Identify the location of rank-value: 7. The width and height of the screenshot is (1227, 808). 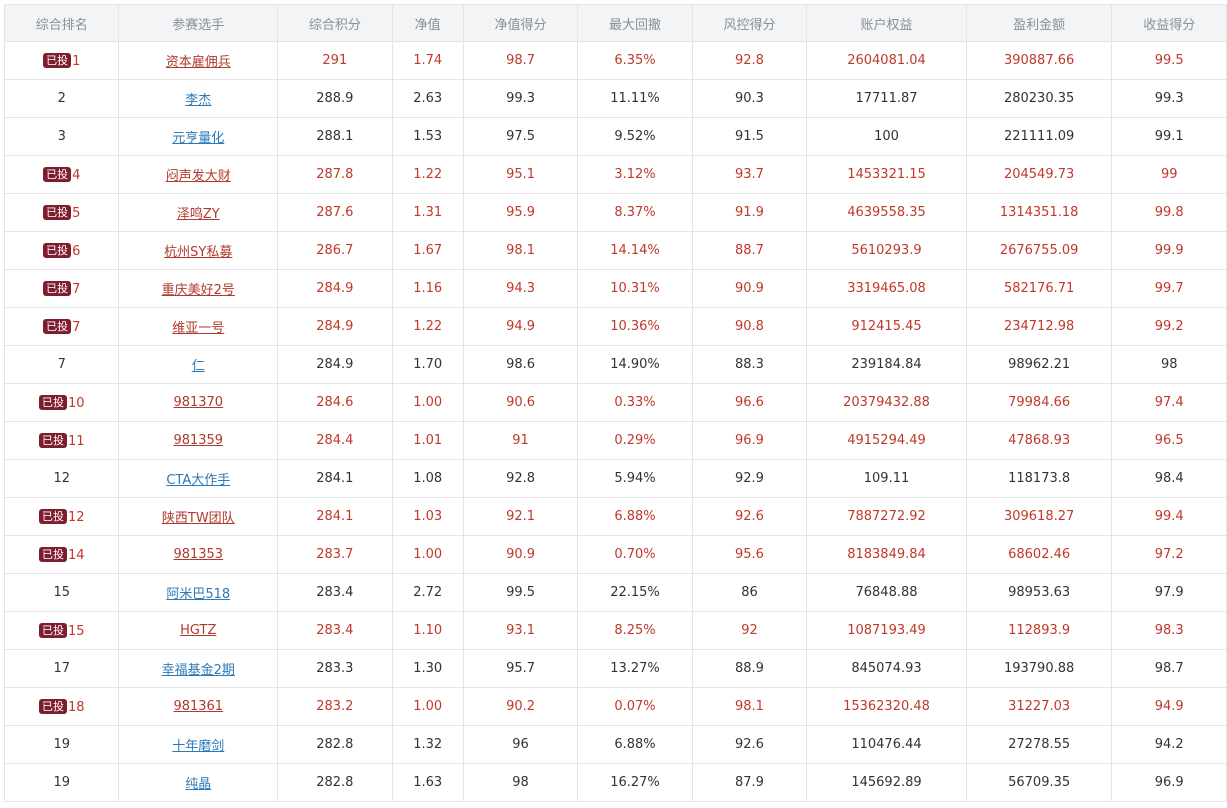
(61, 364).